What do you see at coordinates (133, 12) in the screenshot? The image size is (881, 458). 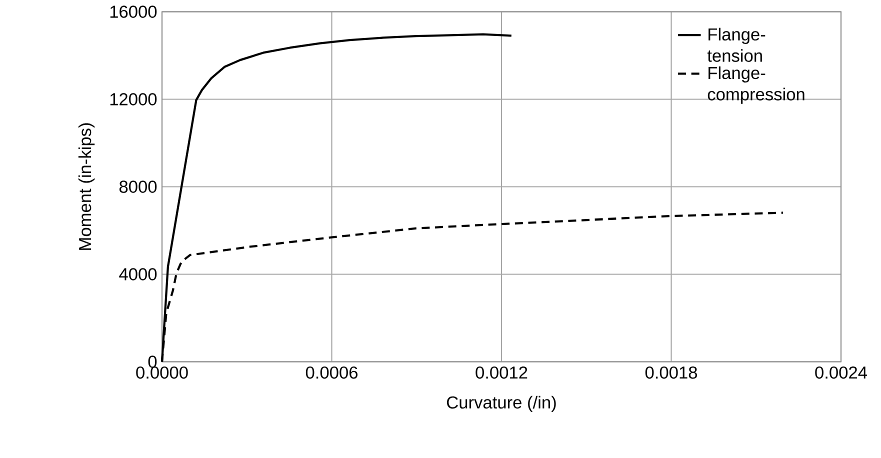 I see `y-tick-label: 16000` at bounding box center [133, 12].